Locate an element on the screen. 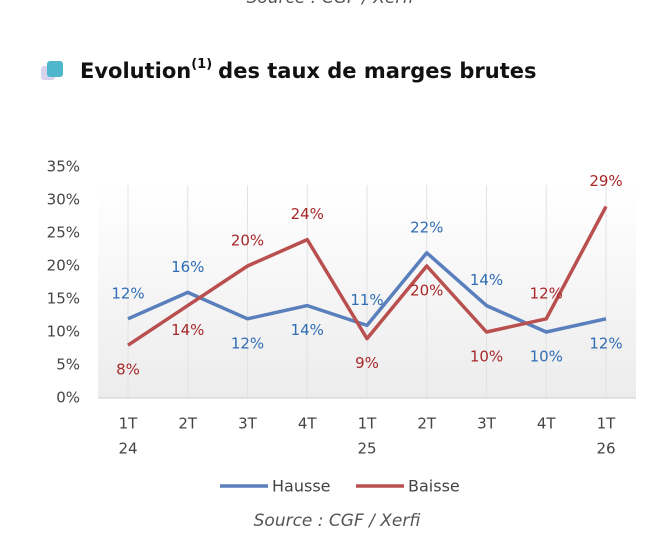  source: Source : CGF / Xerfi is located at coordinates (337, 521).